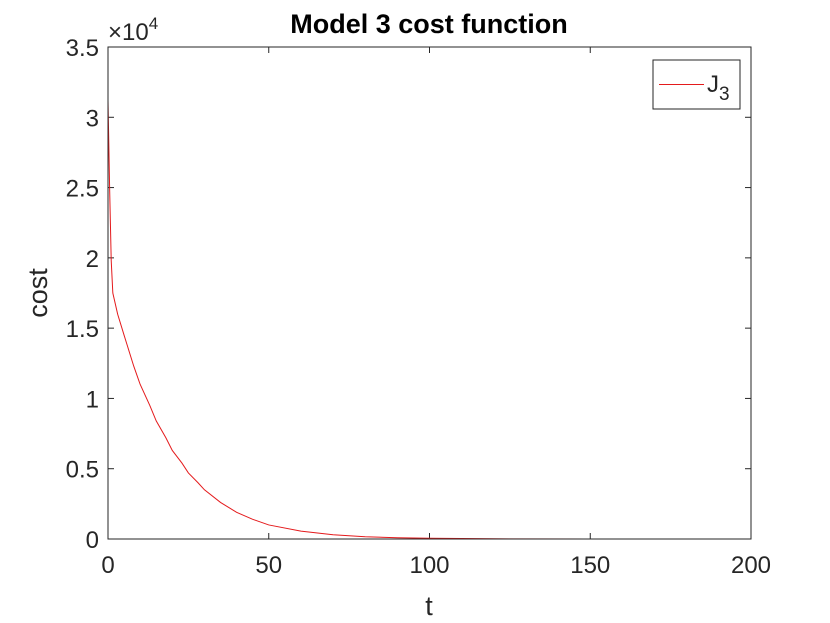 The width and height of the screenshot is (830, 623). What do you see at coordinates (92, 259) in the screenshot?
I see `y-tick-label: 2` at bounding box center [92, 259].